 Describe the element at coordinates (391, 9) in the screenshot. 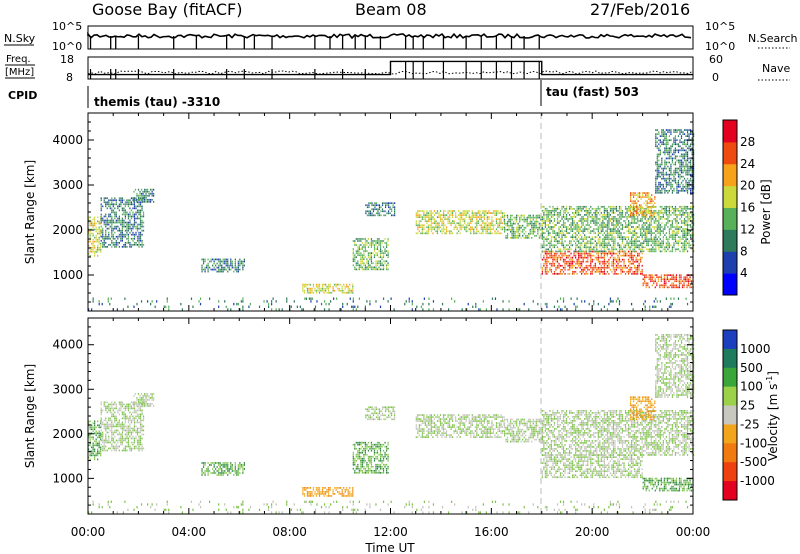

I see `beam-title: Beam 08` at that location.